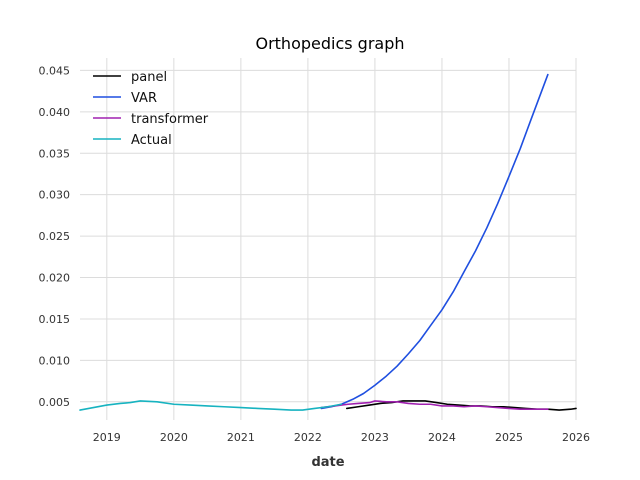 This screenshot has width=640, height=480. I want to click on legend-item-actual: Actual, so click(132, 140).